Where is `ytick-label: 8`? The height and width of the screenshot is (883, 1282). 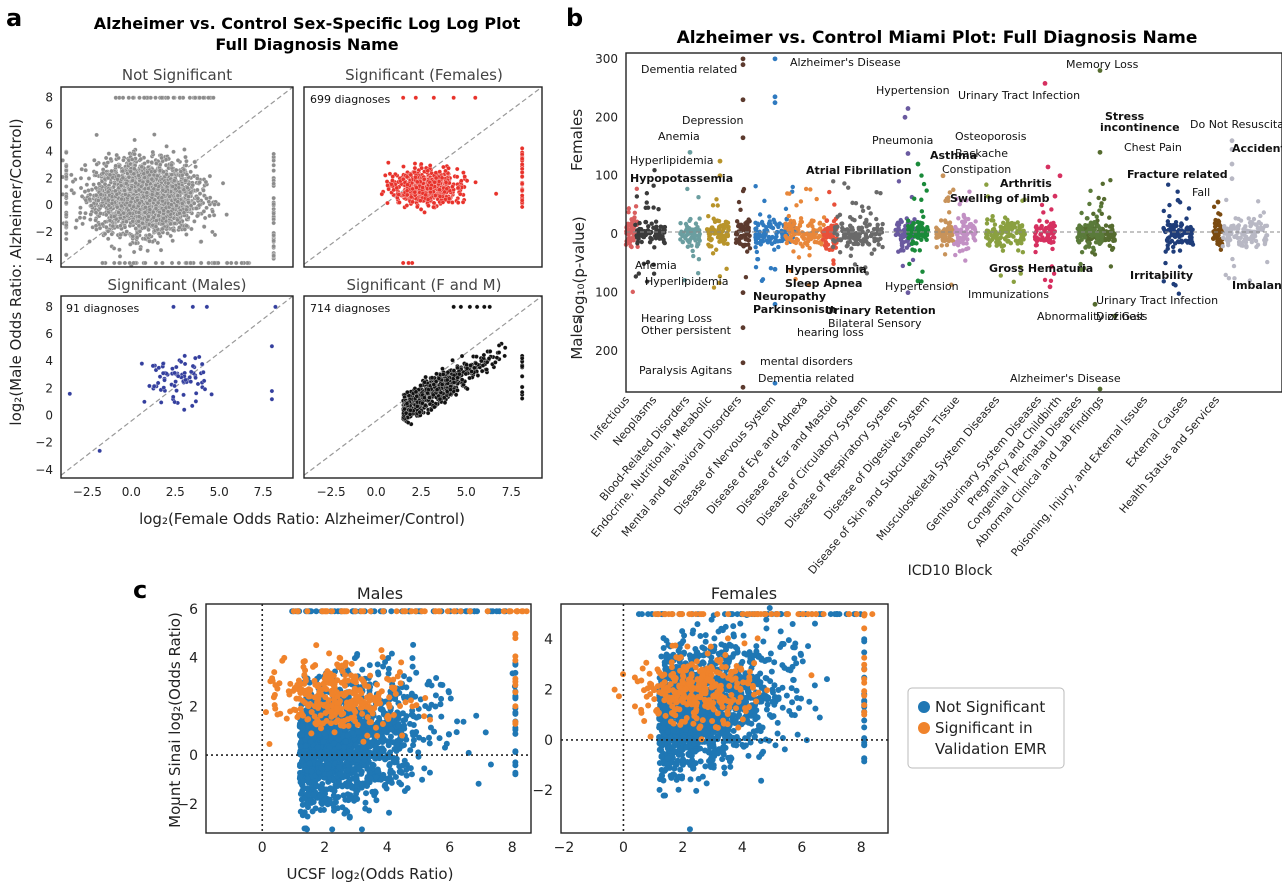 ytick-label: 8 is located at coordinates (49, 98).